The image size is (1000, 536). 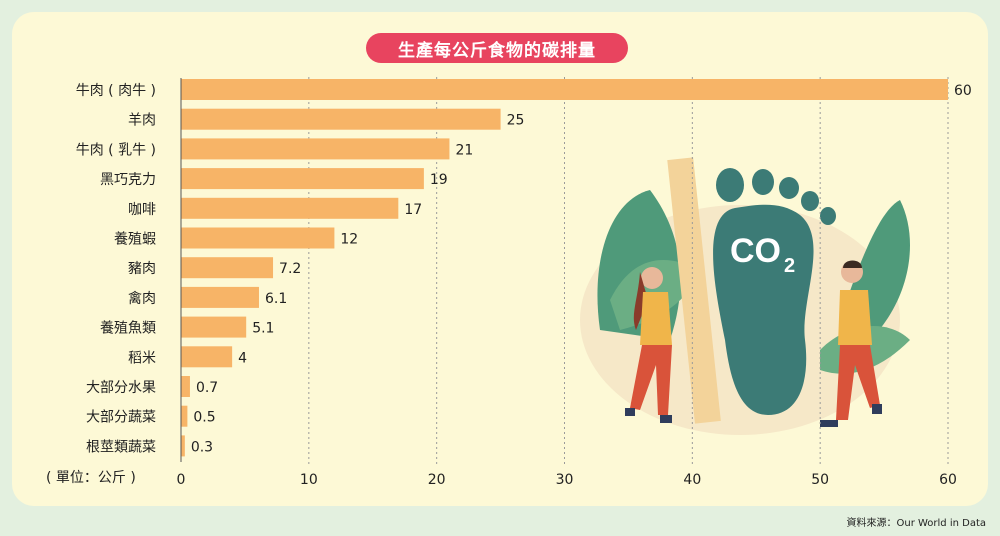 I want to click on x-tick-label: 60, so click(x=948, y=480).